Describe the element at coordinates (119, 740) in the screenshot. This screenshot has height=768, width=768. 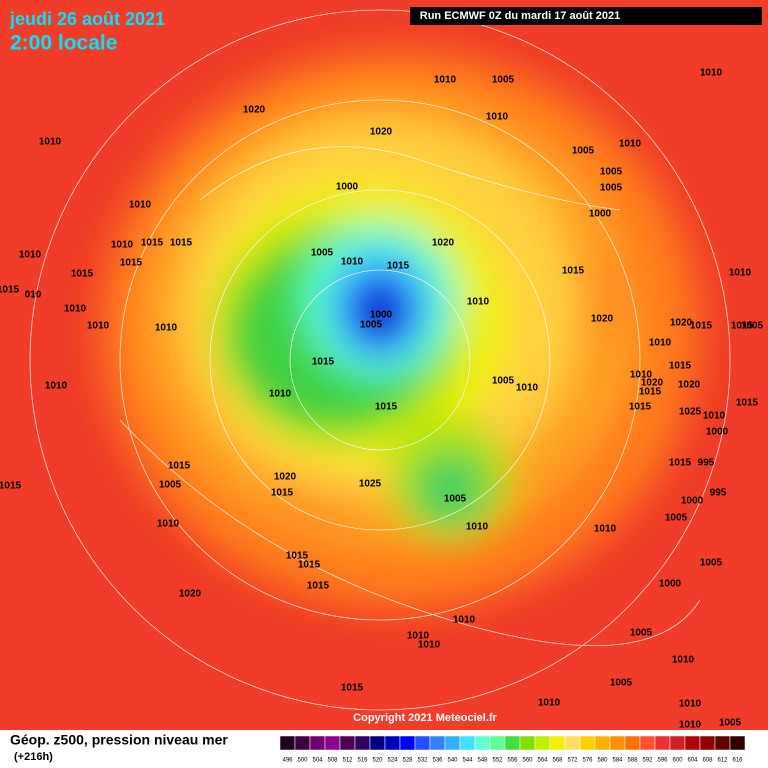
I see `footer-title: Géop. z500, pression niveau mer` at that location.